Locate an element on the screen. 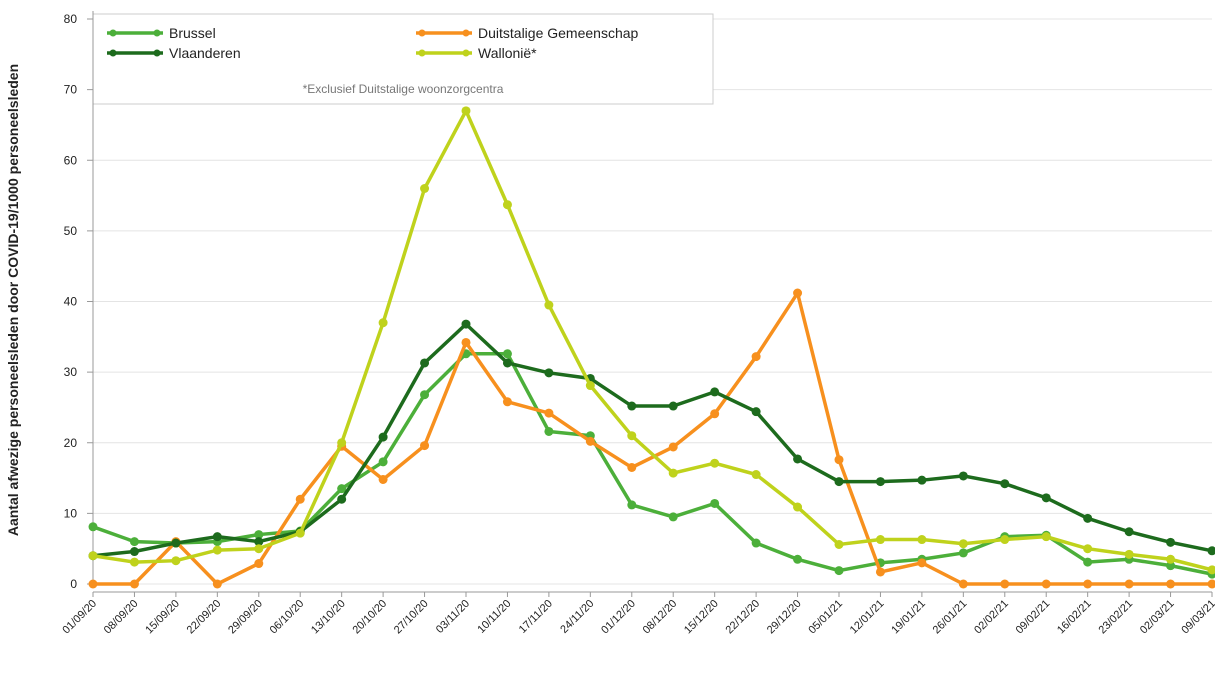 The width and height of the screenshot is (1215, 684). x-tick-label: 12/01/21 is located at coordinates (867, 617).